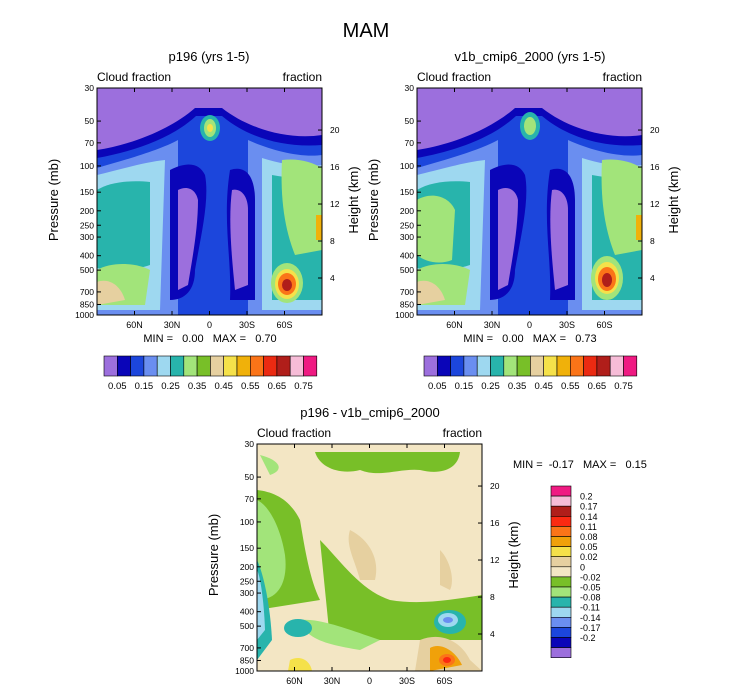 The height and width of the screenshot is (695, 732). Describe the element at coordinates (588, 638) in the screenshot. I see `colorbar-label: -0.2` at that location.